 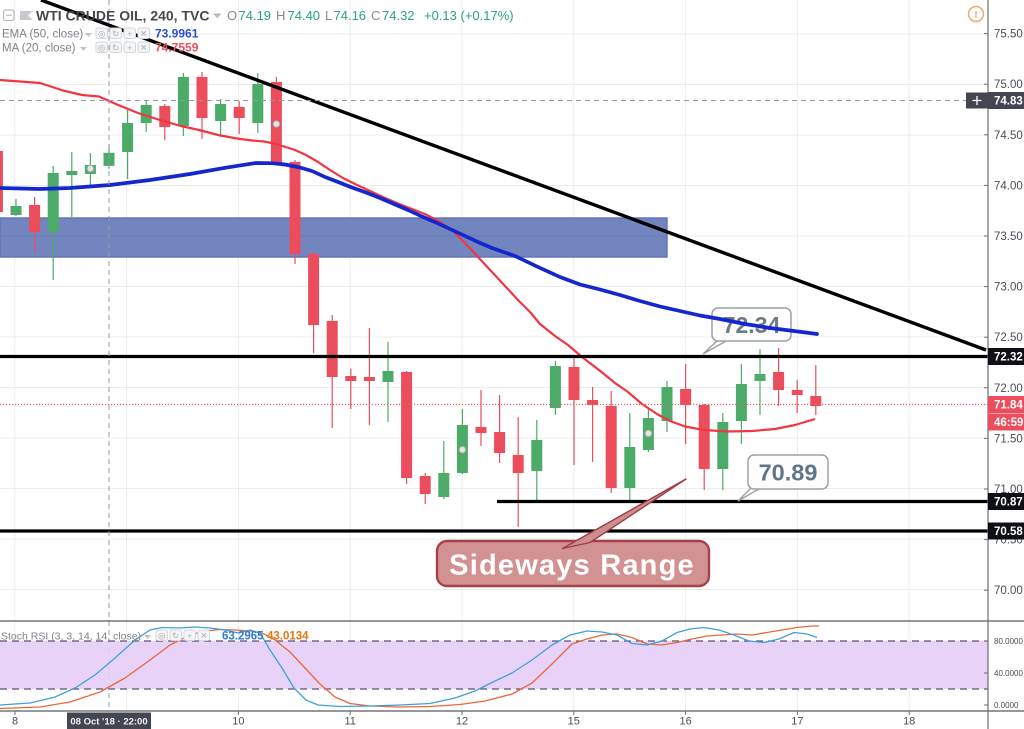 What do you see at coordinates (243, 637) in the screenshot?
I see `svg-text: 63.2965` at bounding box center [243, 637].